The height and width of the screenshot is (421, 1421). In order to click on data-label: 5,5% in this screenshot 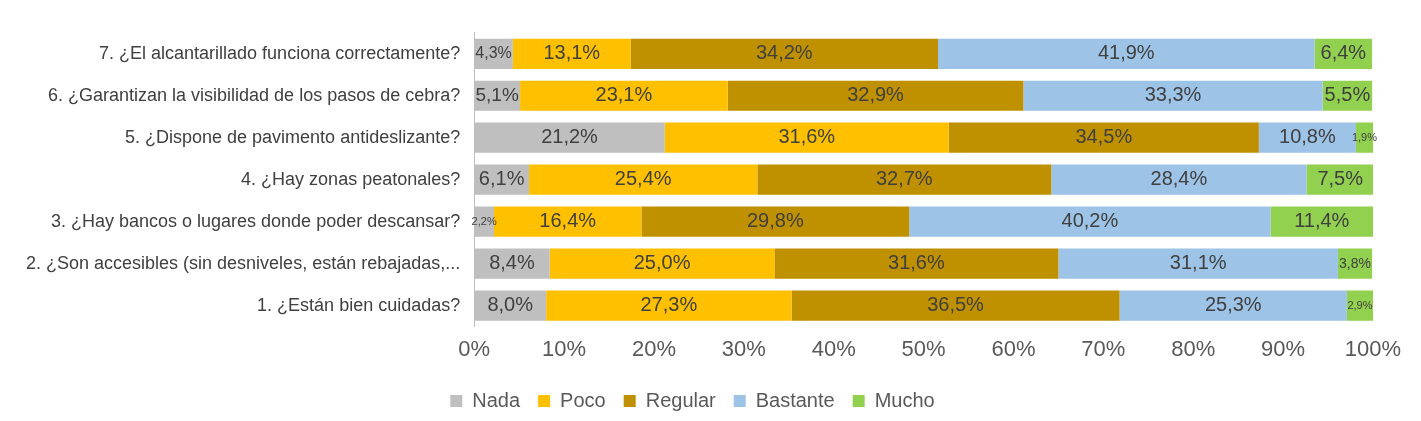, I will do `click(1347, 94)`.